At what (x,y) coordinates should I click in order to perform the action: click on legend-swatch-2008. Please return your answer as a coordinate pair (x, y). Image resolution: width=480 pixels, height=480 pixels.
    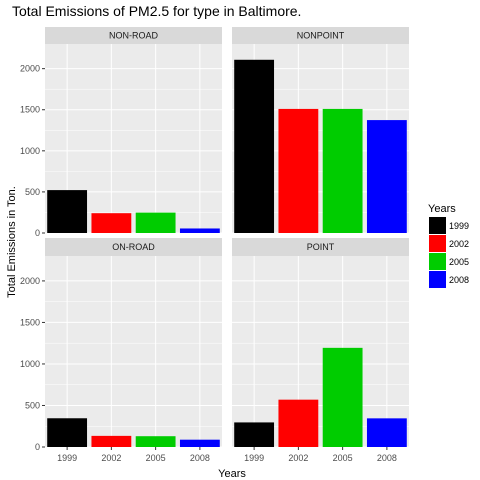
    Looking at the image, I should click on (437, 279).